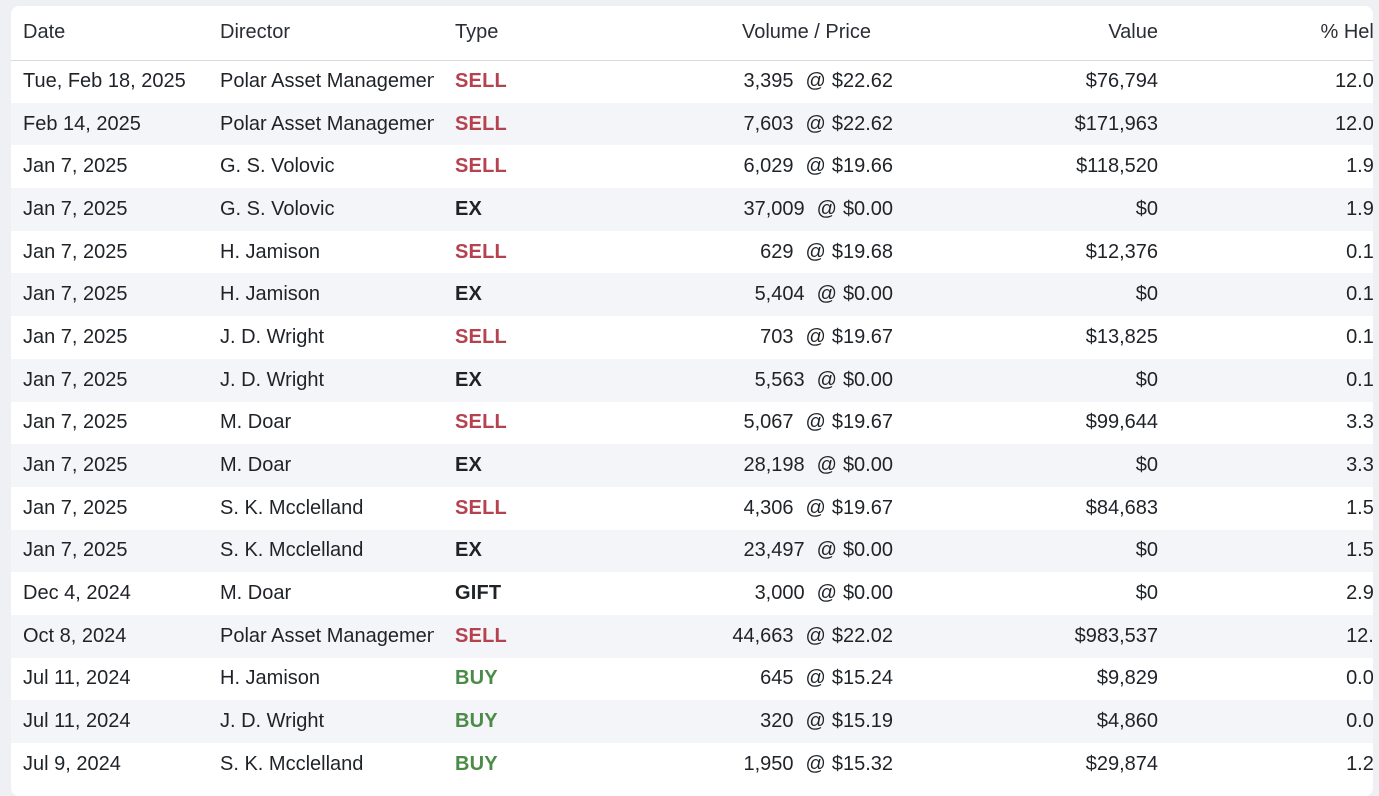  Describe the element at coordinates (255, 32) in the screenshot. I see `column-header-director: Director` at that location.